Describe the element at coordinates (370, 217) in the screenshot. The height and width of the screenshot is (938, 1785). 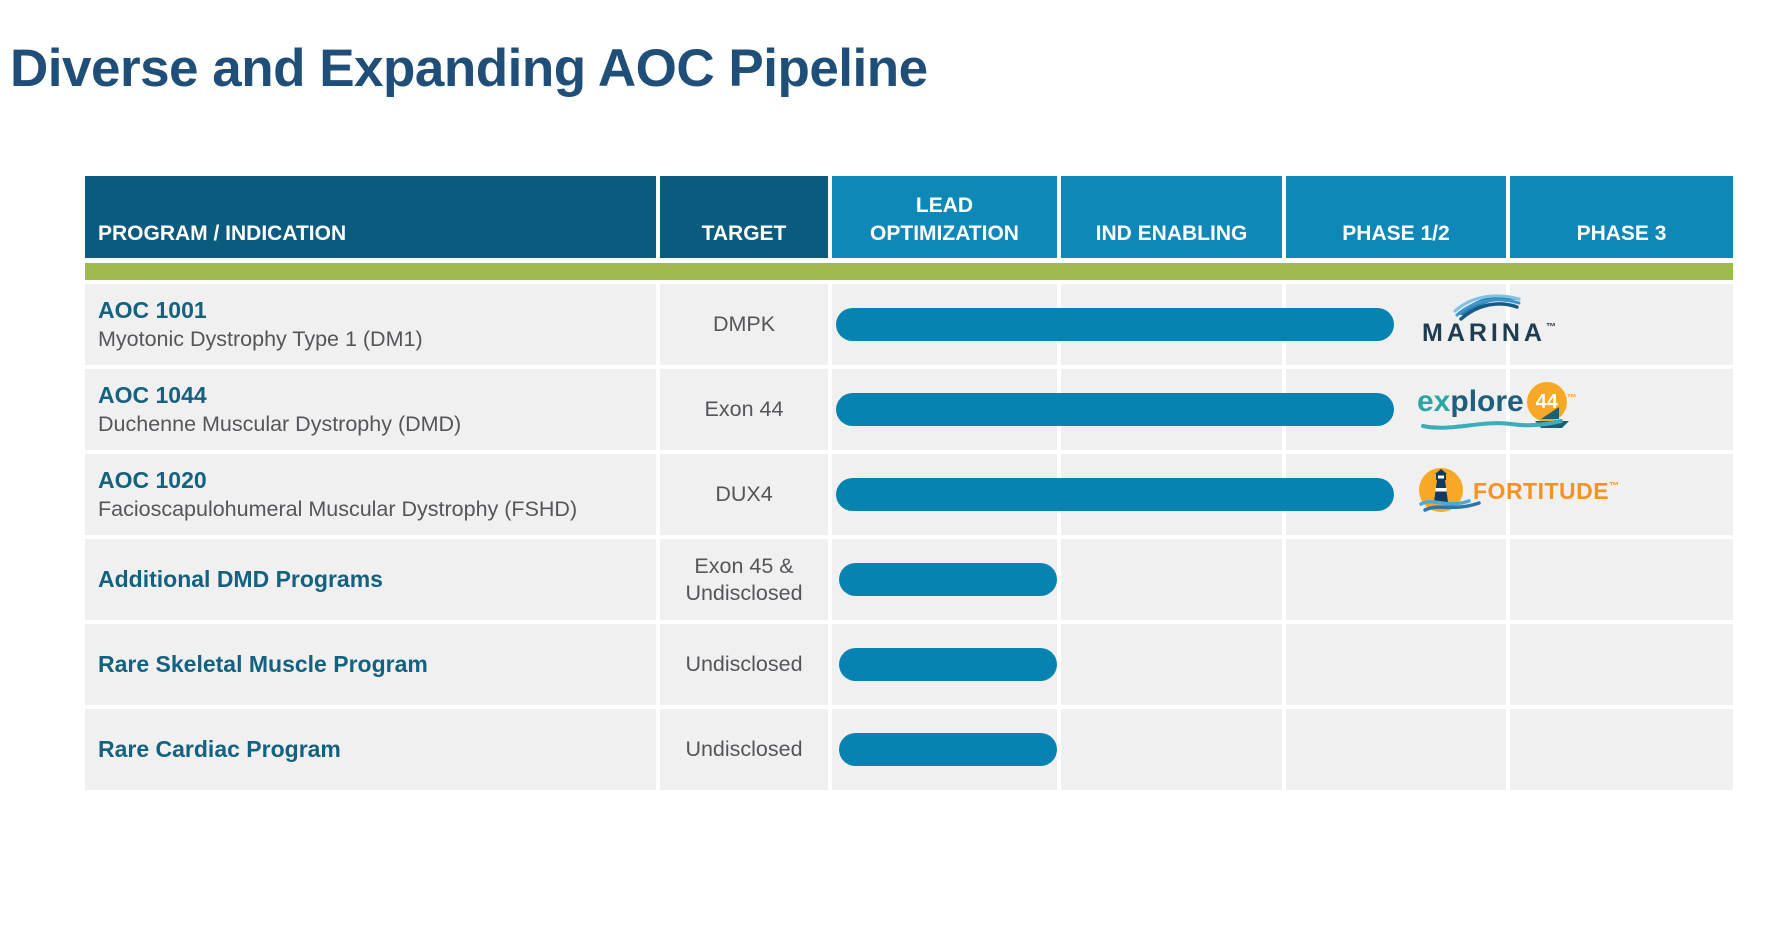
I see `header-program-indication: PROGRAM / INDICATION` at that location.